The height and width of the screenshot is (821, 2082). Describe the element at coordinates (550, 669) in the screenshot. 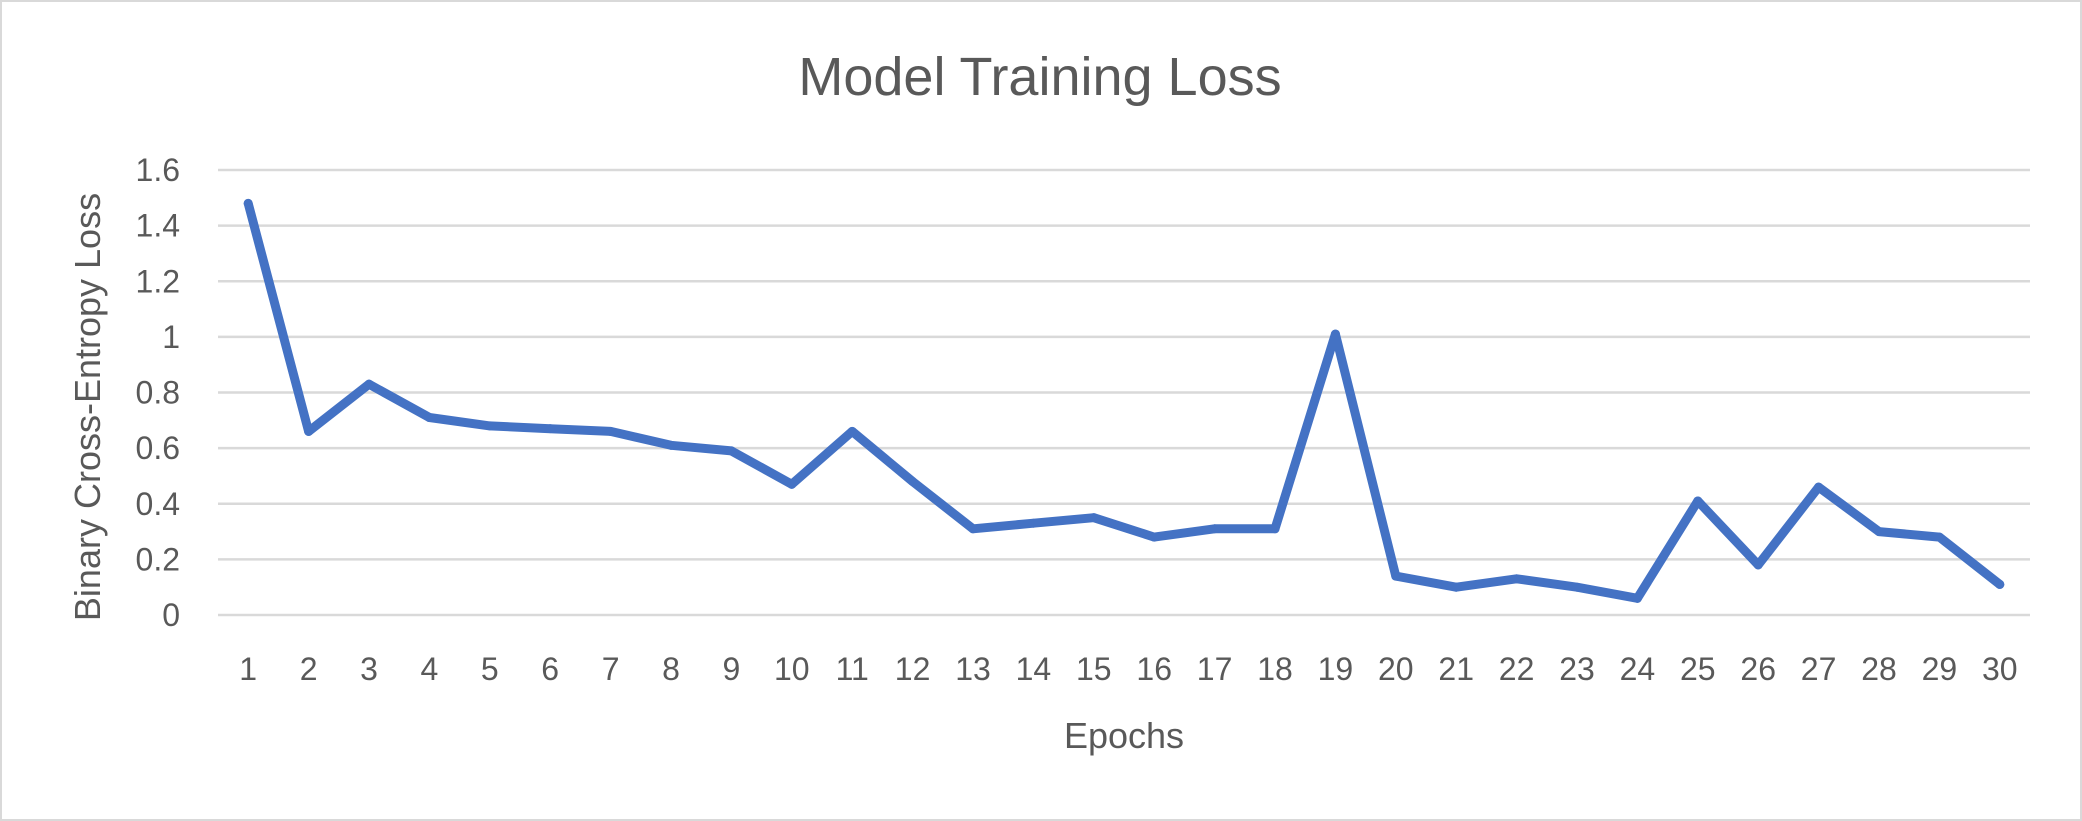

I see `x-tick-label: 6` at that location.